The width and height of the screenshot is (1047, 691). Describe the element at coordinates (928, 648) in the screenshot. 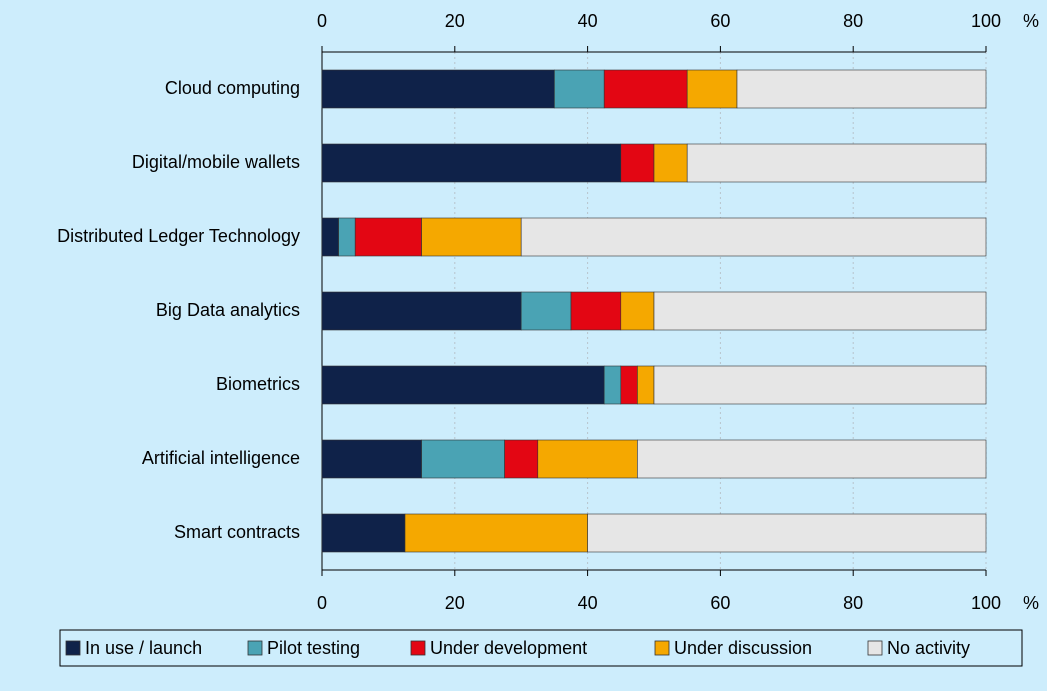

I see `legend-label: No activity` at that location.